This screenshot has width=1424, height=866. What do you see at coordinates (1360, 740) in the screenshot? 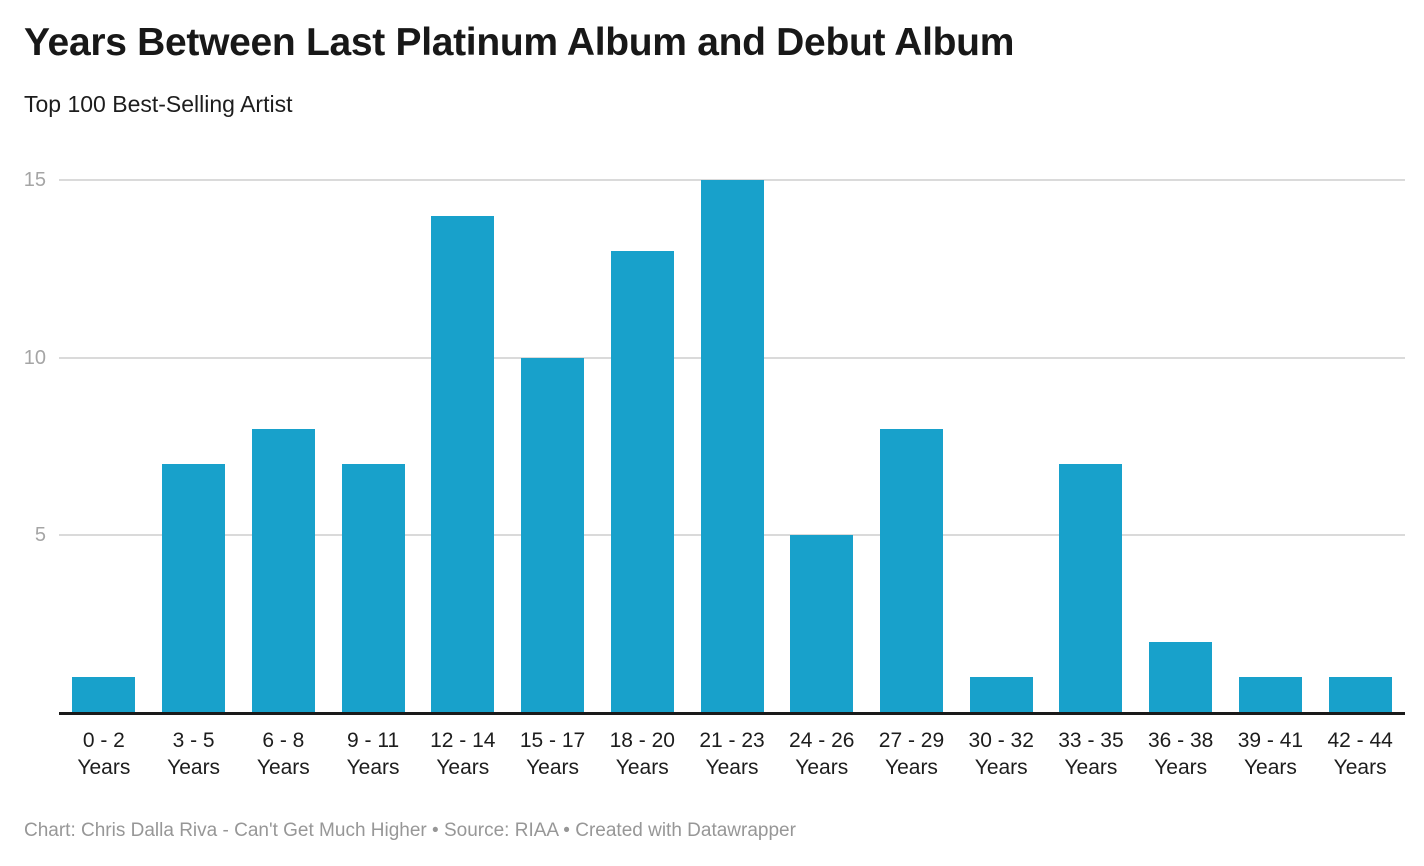
I see `x-tick-label-range: 42 - 44` at bounding box center [1360, 740].